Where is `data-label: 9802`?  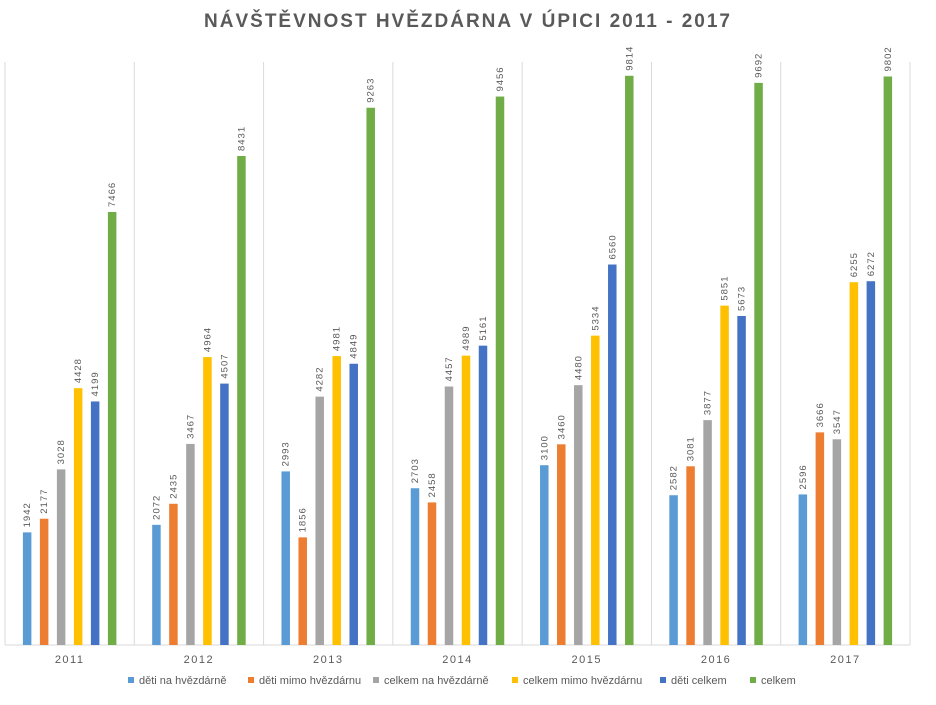
data-label: 9802 is located at coordinates (888, 58).